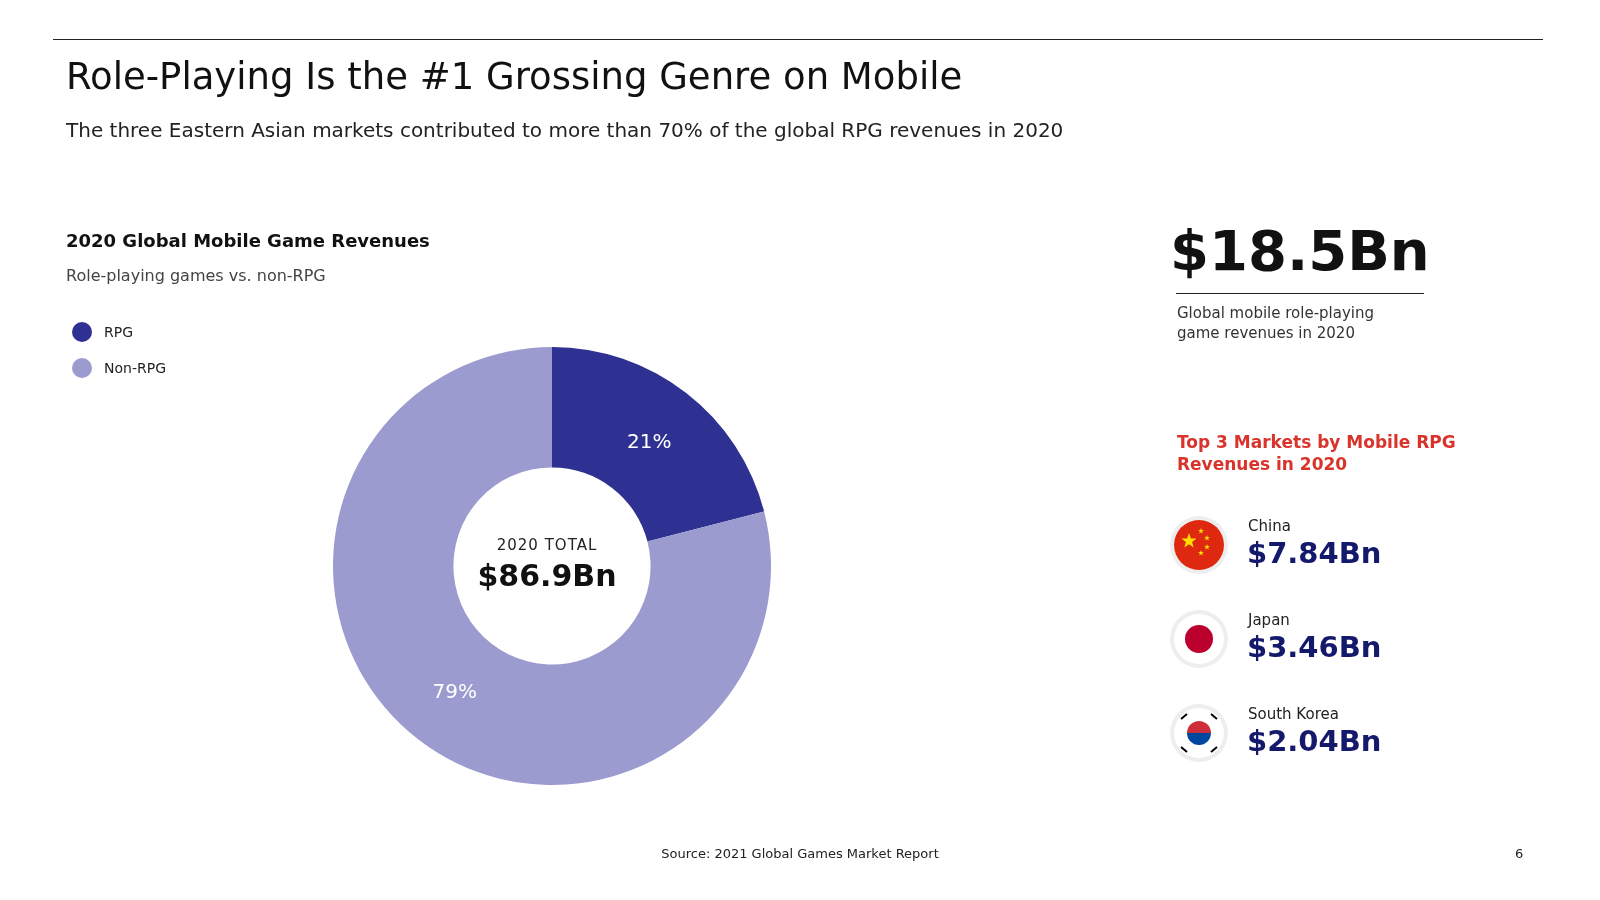 The height and width of the screenshot is (900, 1600). What do you see at coordinates (649, 440) in the screenshot?
I see `data-label: 21%` at bounding box center [649, 440].